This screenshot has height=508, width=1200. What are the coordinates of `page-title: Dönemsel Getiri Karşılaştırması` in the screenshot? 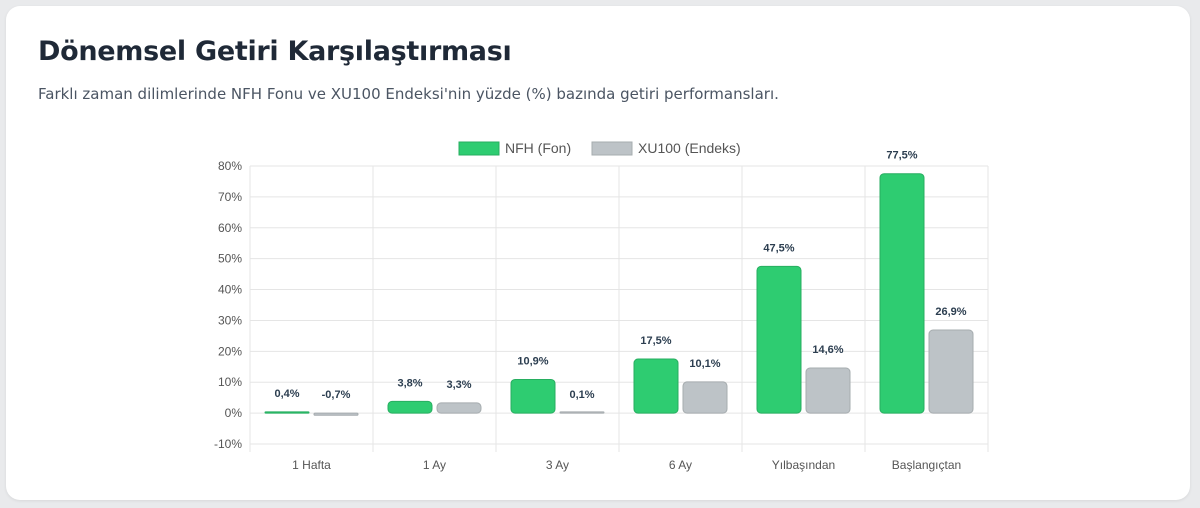 It's located at (275, 51).